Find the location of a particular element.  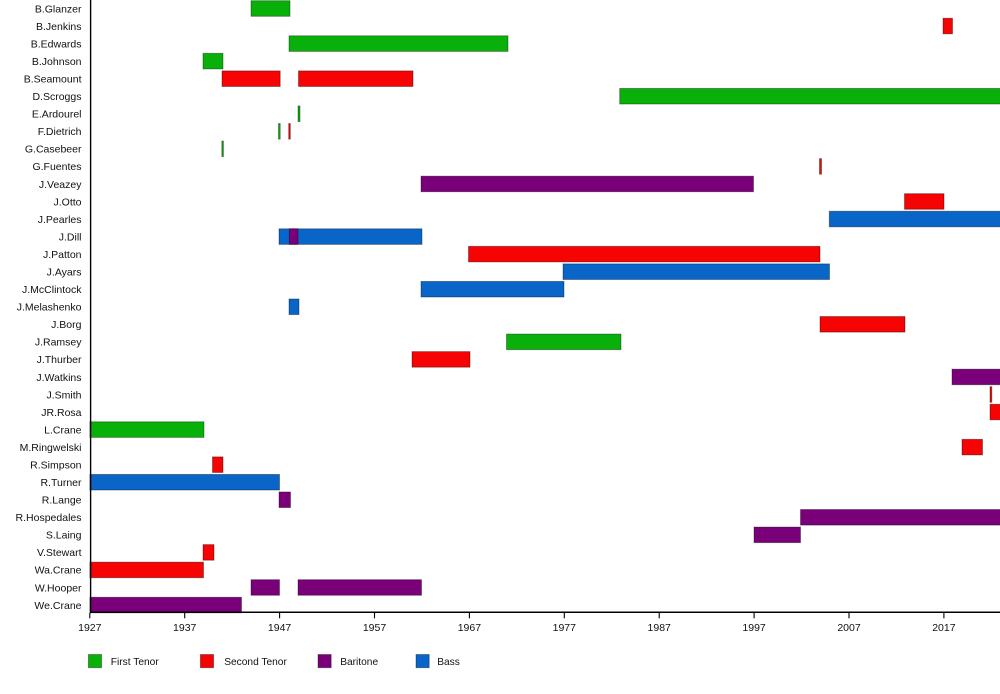

svg-text: J.Thurber is located at coordinates (59, 360).